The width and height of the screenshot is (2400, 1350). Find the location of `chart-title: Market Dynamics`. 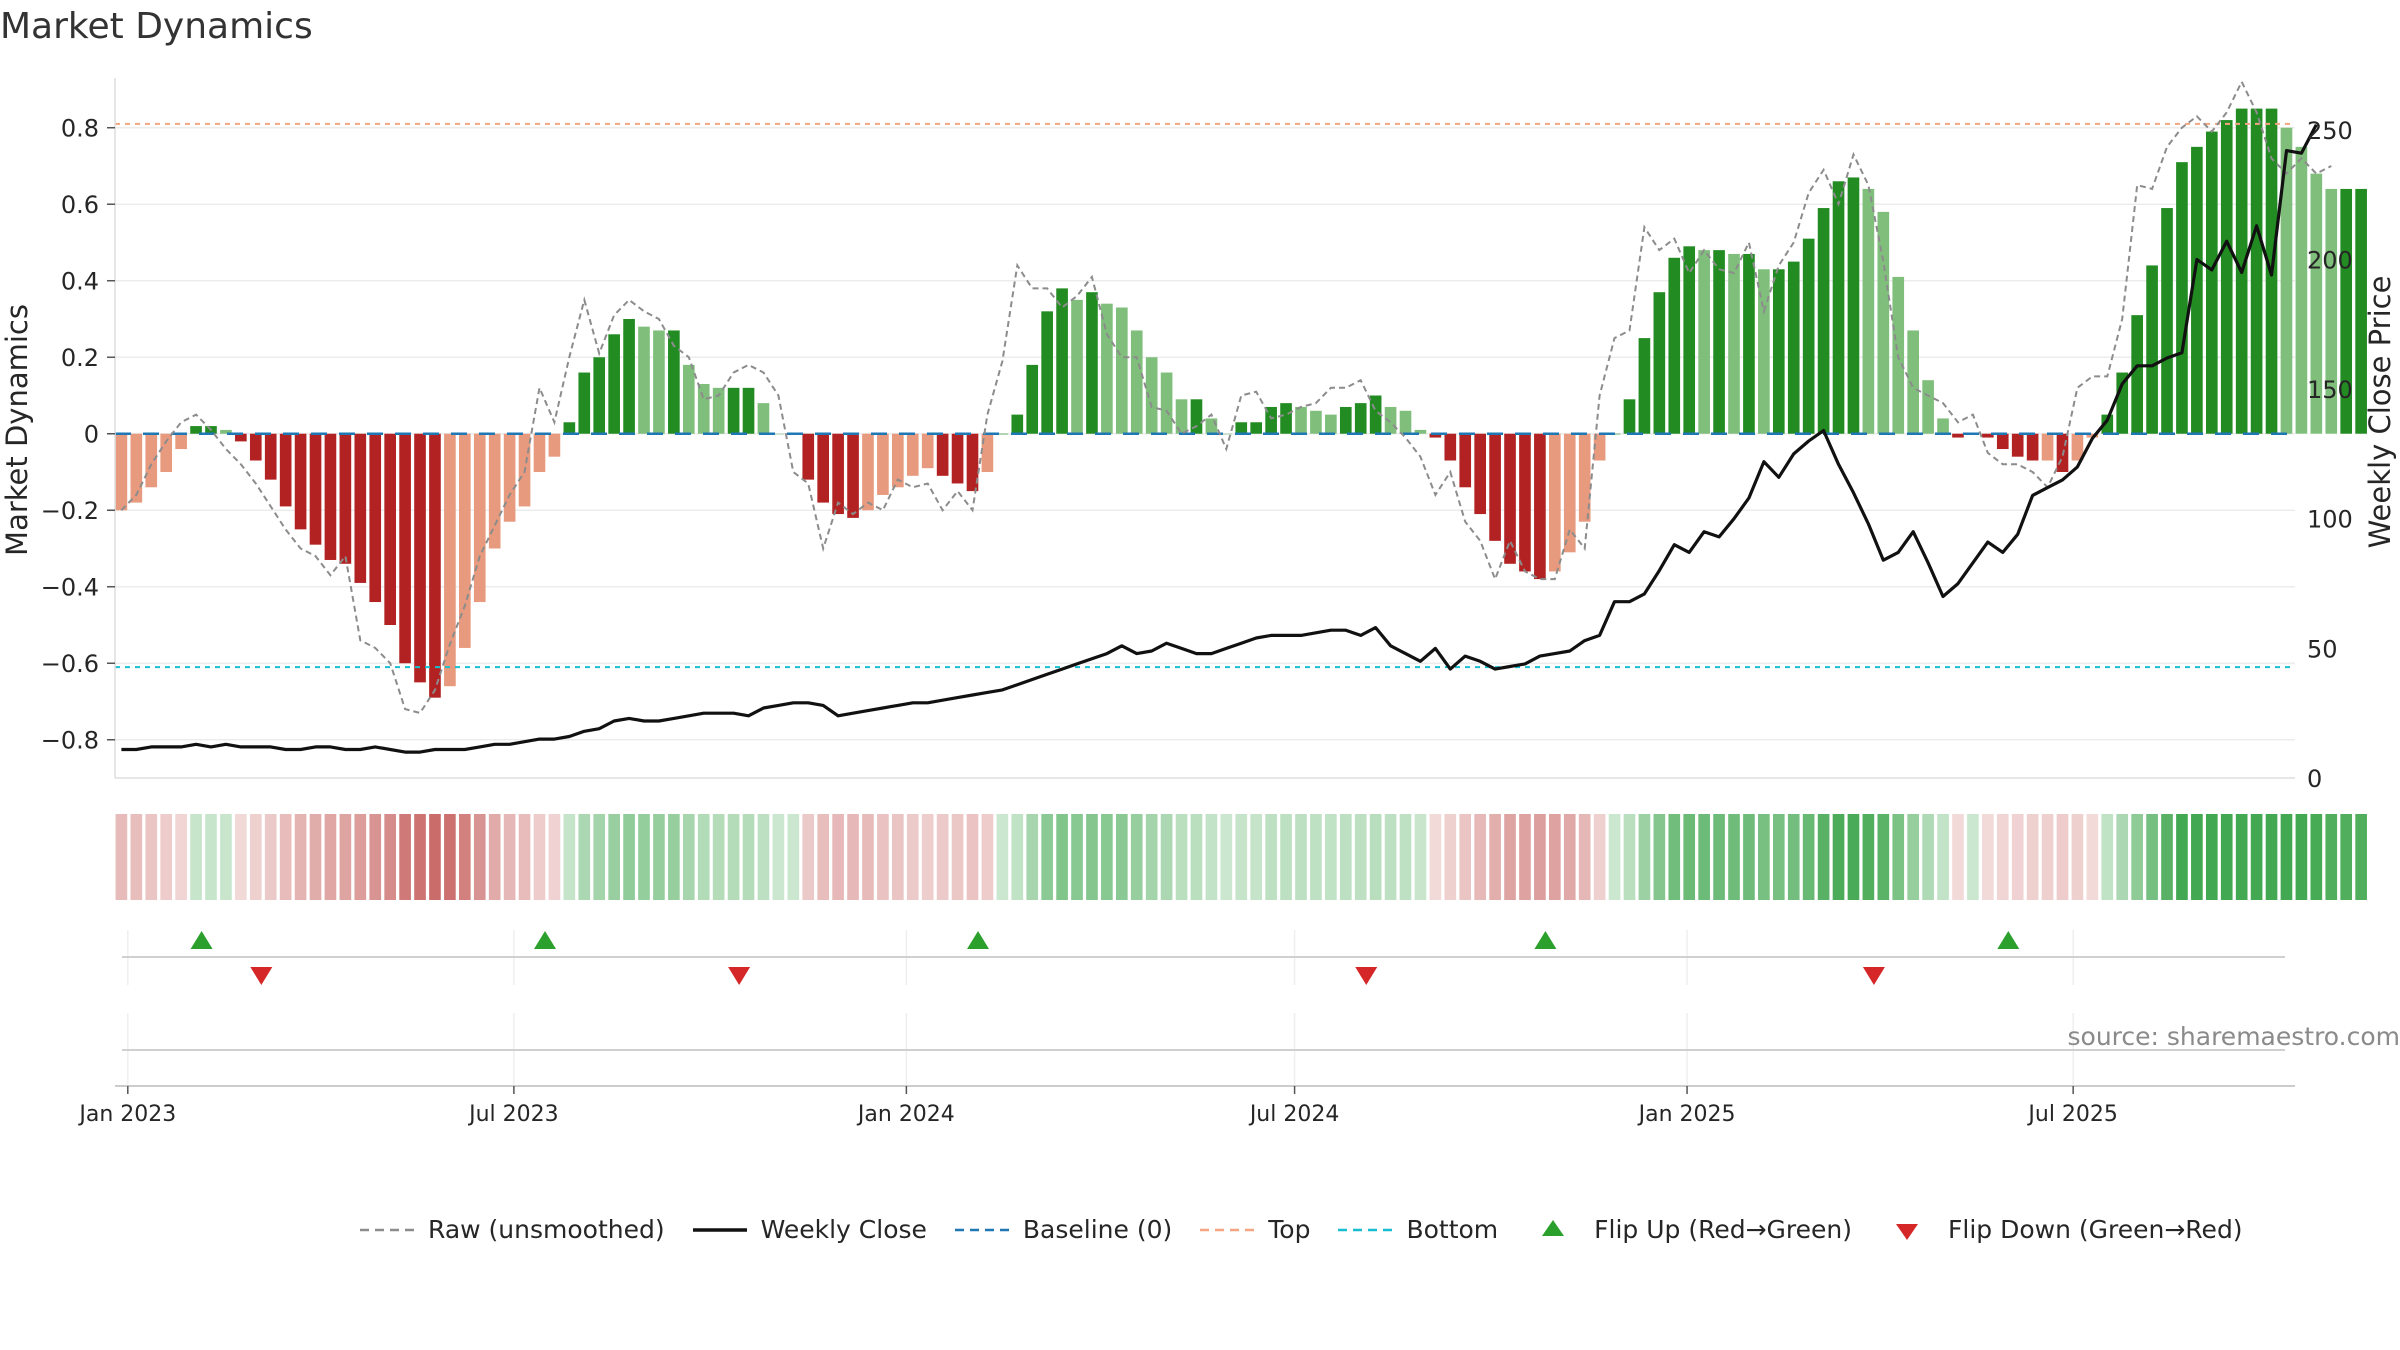

chart-title: Market Dynamics is located at coordinates (156, 26).